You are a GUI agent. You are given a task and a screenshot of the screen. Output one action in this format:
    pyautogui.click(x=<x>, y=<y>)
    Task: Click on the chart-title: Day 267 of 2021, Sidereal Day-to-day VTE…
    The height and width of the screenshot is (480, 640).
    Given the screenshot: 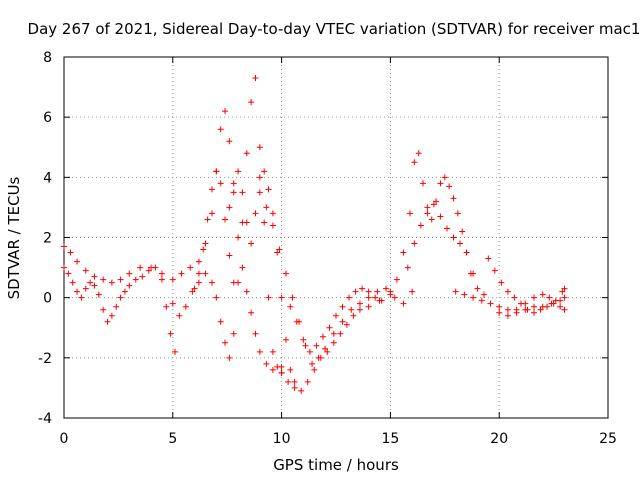 What is the action you would take?
    pyautogui.click(x=334, y=29)
    